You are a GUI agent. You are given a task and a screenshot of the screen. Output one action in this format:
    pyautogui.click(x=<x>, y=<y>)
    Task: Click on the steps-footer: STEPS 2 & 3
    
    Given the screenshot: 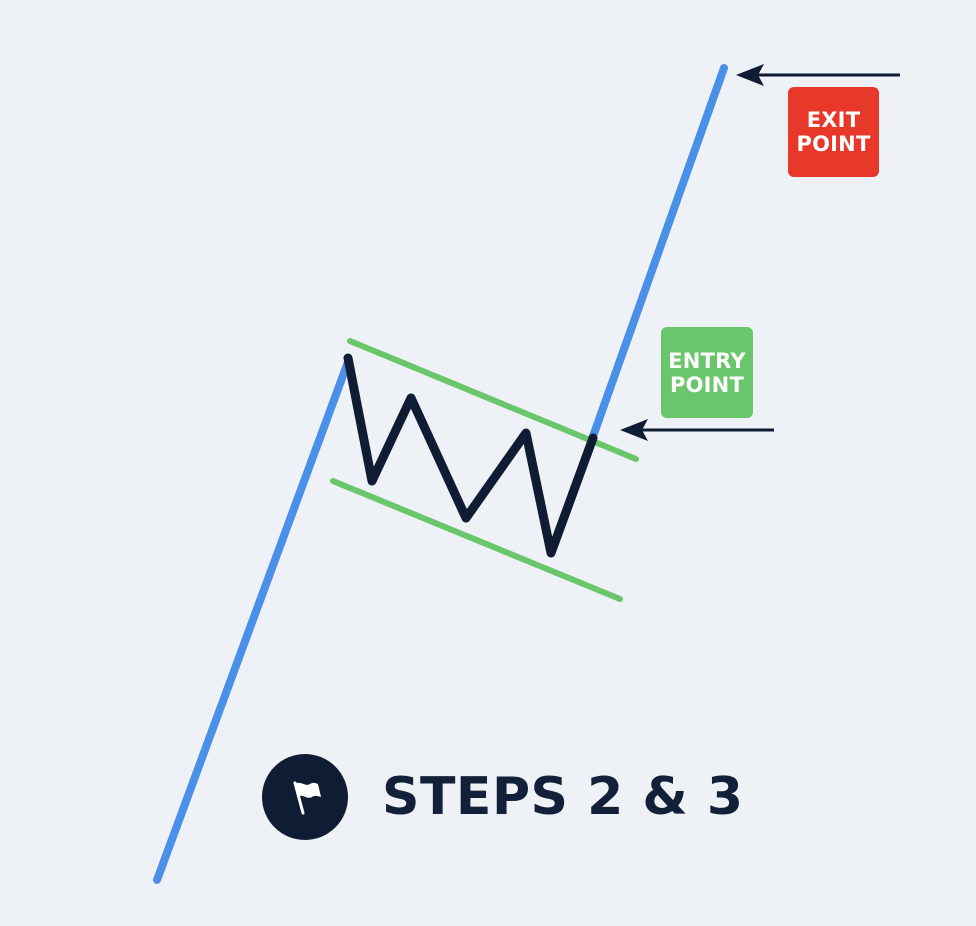 What is the action you would take?
    pyautogui.click(x=503, y=797)
    